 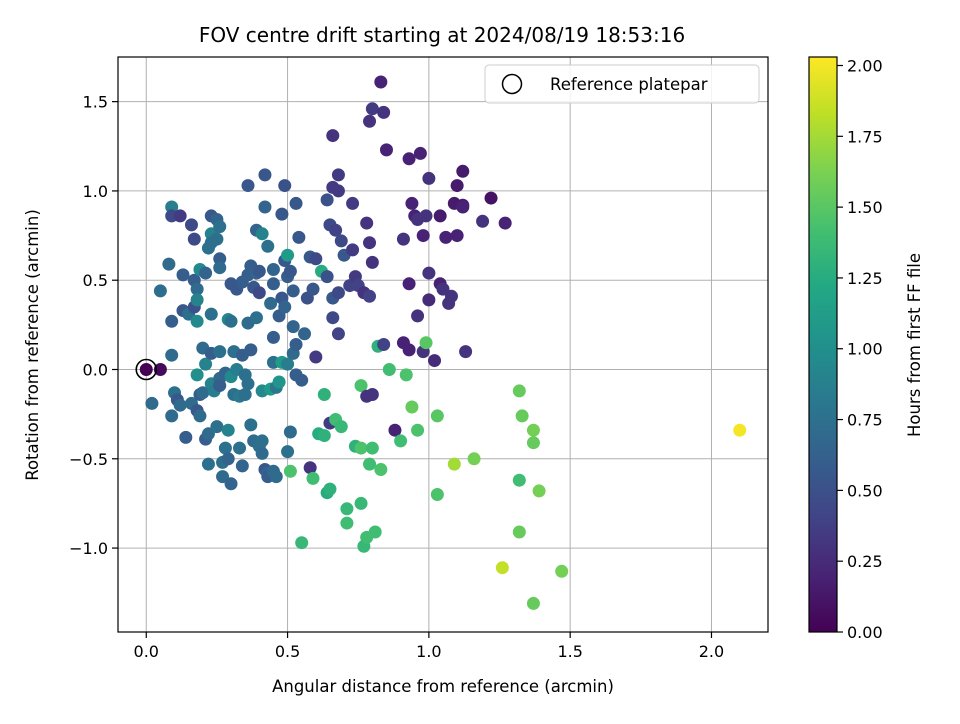 I want to click on colorbar-tick-label: 0.25, so click(x=865, y=561).